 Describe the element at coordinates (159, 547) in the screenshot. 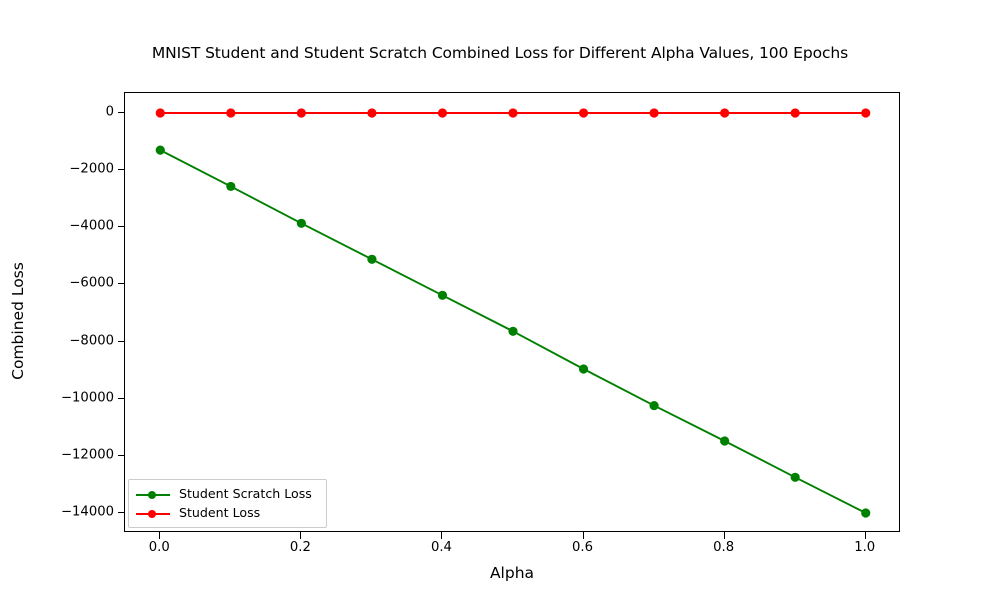

I see `x-axis-tick-label: 0.0` at that location.